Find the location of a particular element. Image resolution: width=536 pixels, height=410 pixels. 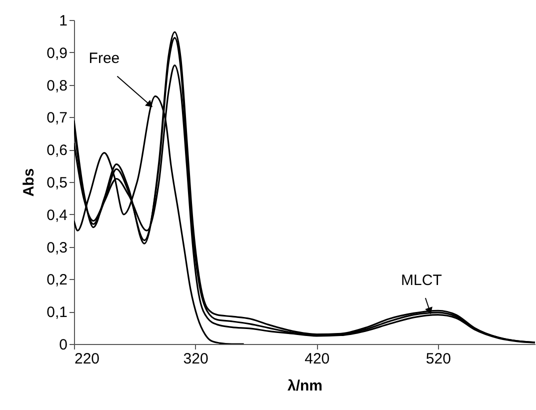

y-tick-label: 0,7 is located at coordinates (57, 118).